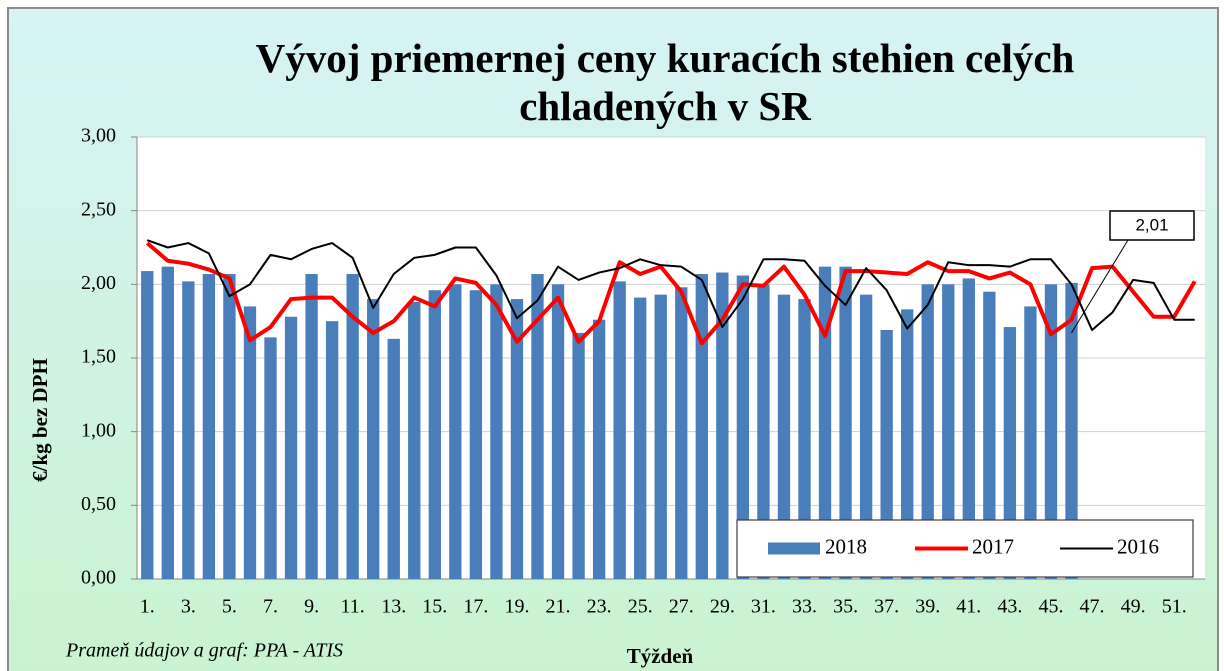 This screenshot has height=671, width=1224. I want to click on x-tick-label: 23., so click(599, 607).